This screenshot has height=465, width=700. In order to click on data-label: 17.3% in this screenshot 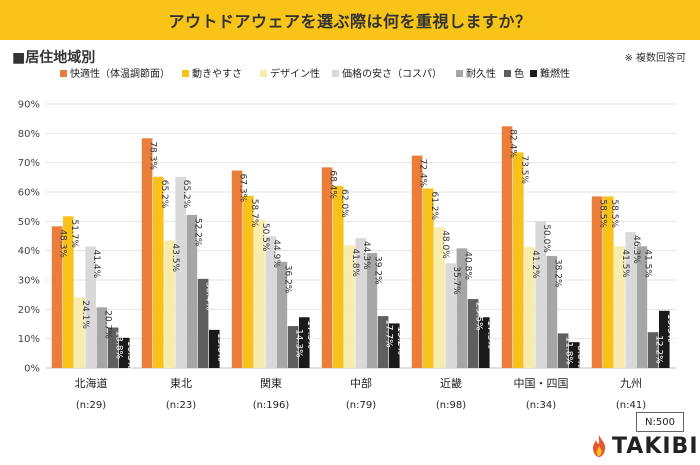, I will do `click(310, 334)`.